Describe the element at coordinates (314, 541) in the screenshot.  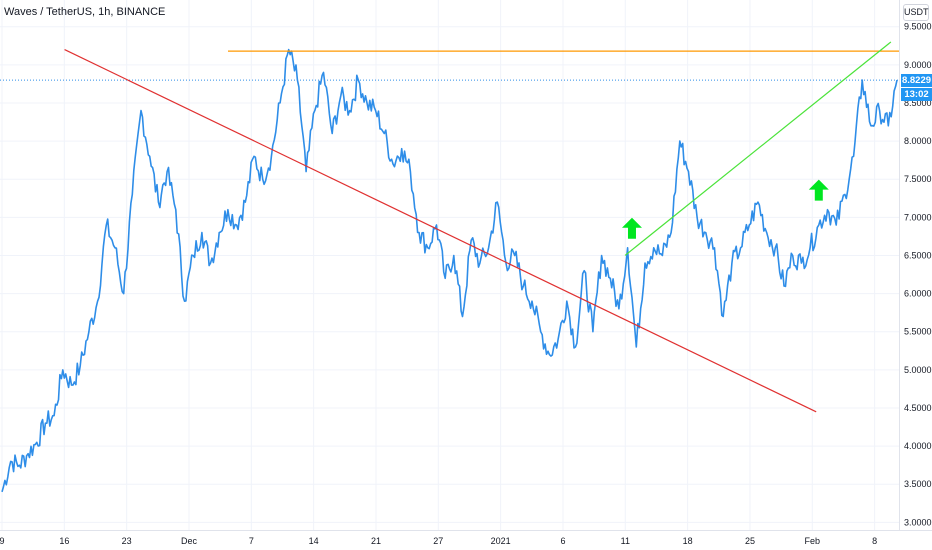
I see `x-tick-label: 14` at that location.